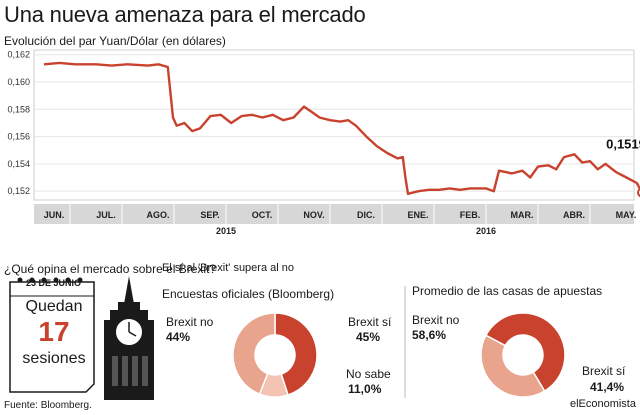 The height and width of the screenshot is (415, 640). Describe the element at coordinates (190, 322) in the screenshot. I see `polls-no-label: Brexit no` at that location.